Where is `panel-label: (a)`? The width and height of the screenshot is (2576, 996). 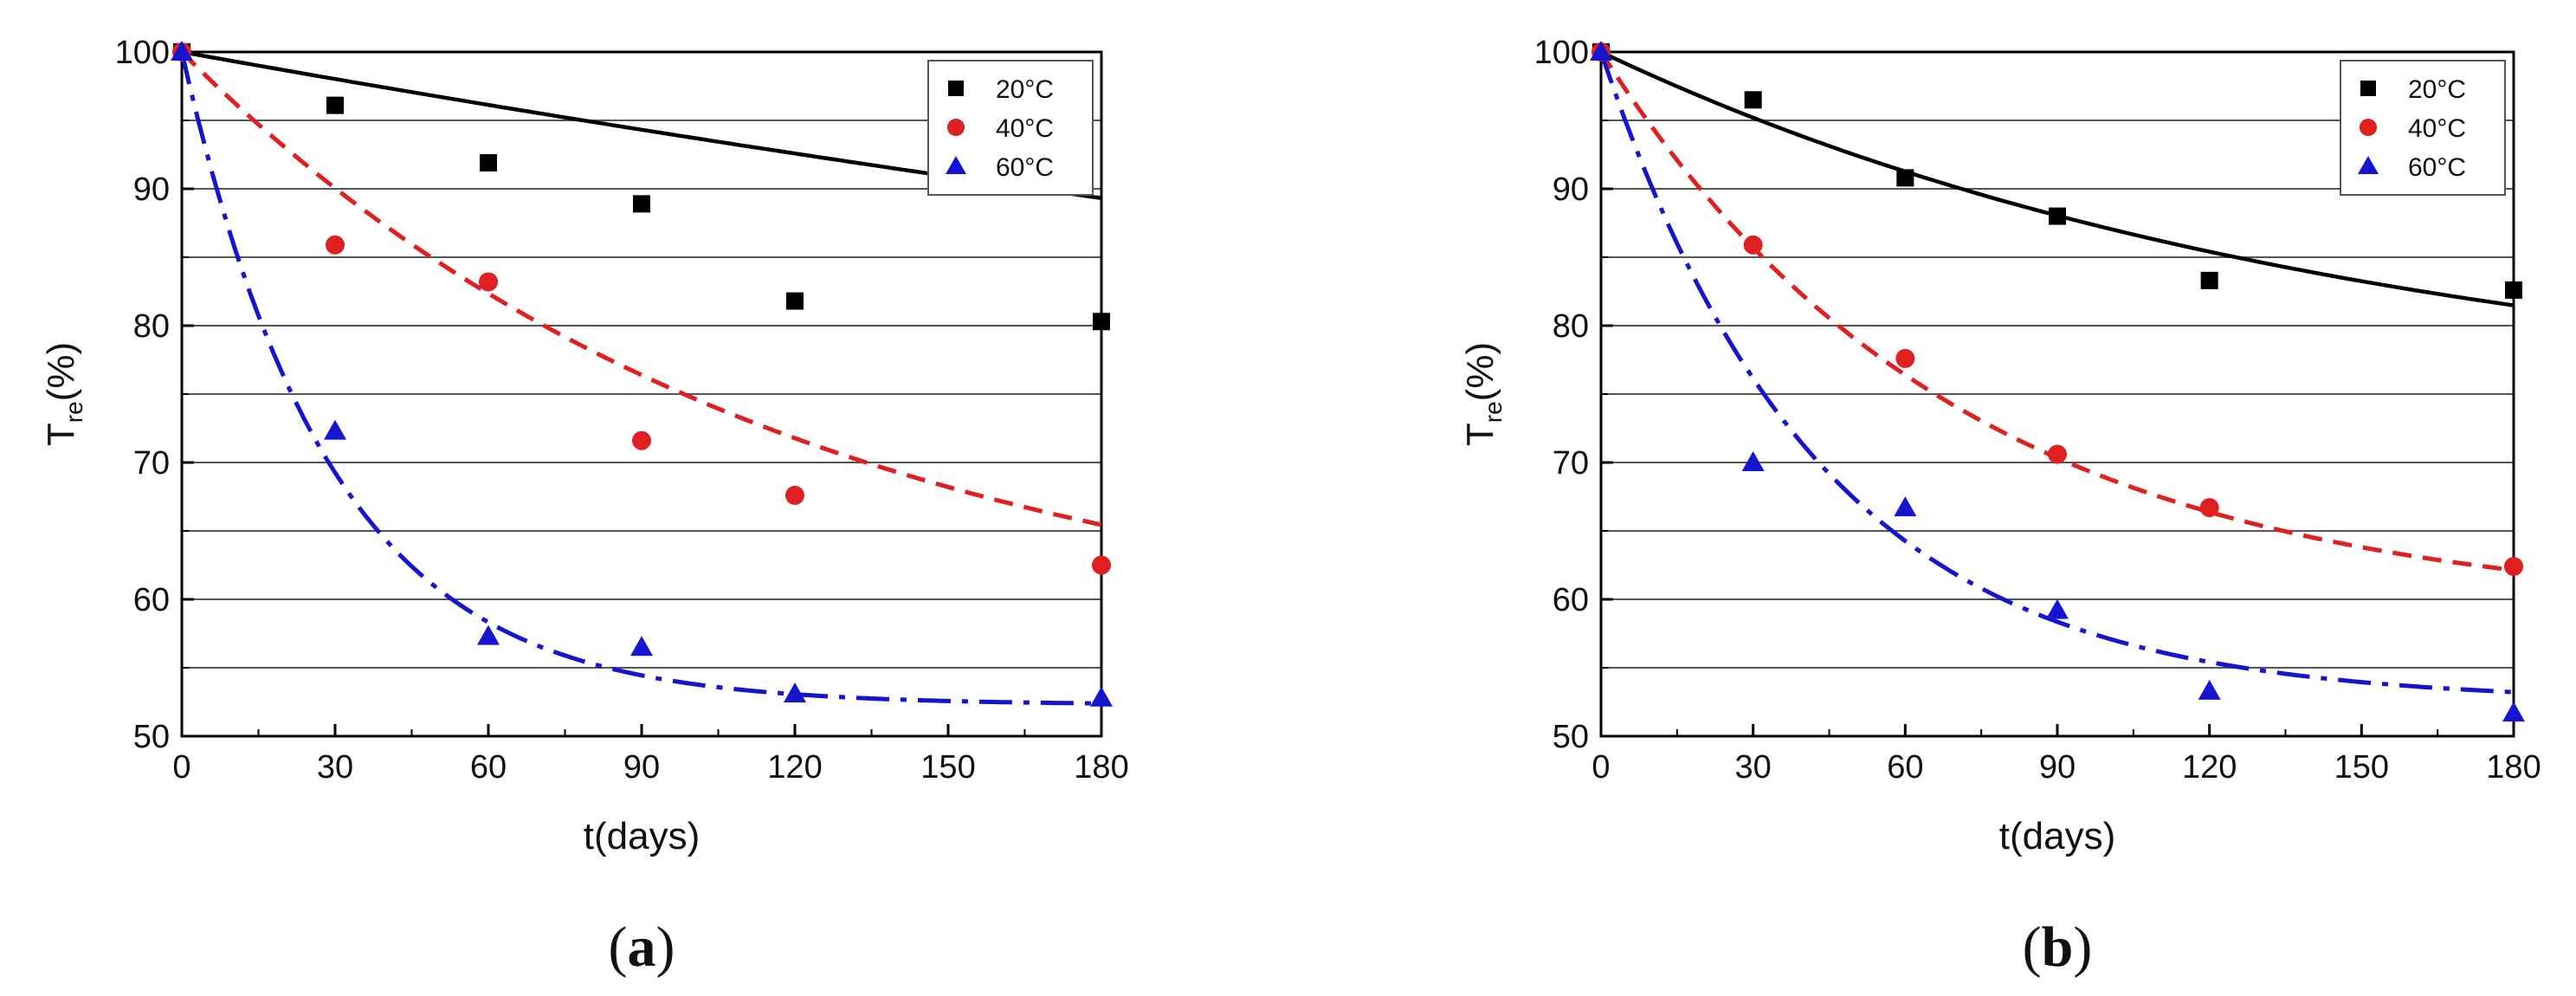
panel-label: (a) is located at coordinates (642, 947).